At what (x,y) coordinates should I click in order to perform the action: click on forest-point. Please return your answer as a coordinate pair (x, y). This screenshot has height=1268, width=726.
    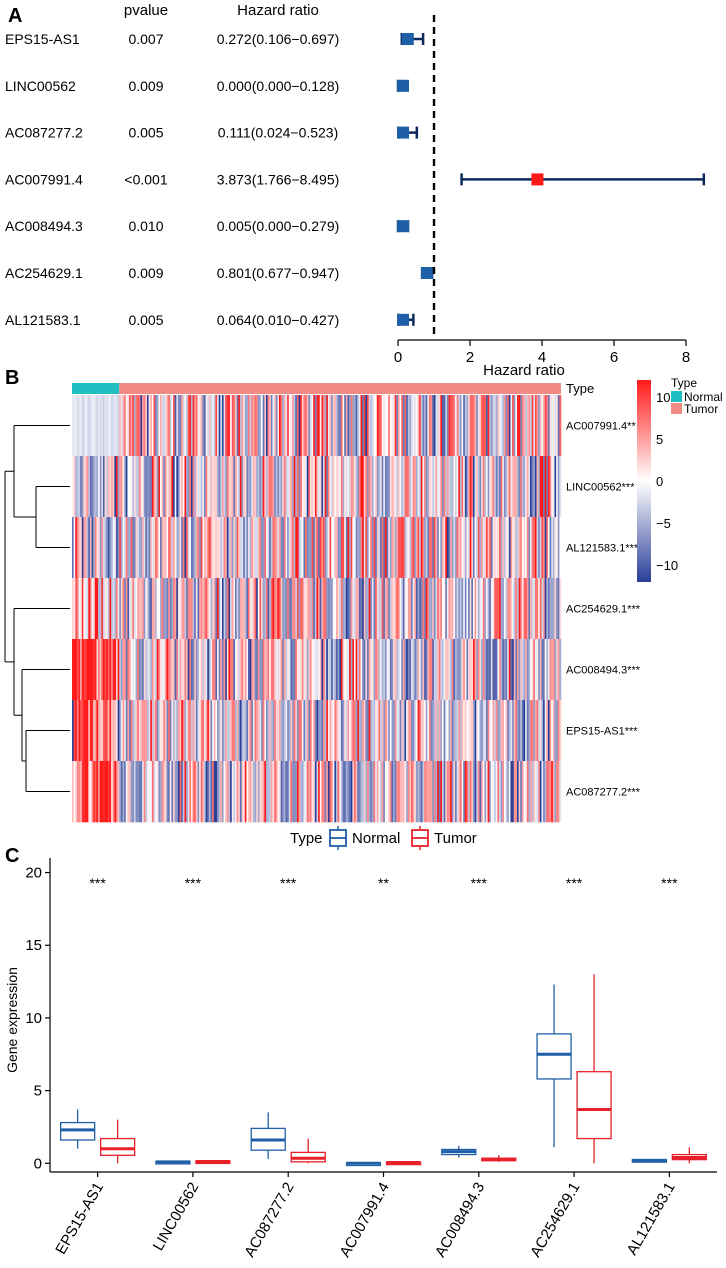
    Looking at the image, I should click on (537, 179).